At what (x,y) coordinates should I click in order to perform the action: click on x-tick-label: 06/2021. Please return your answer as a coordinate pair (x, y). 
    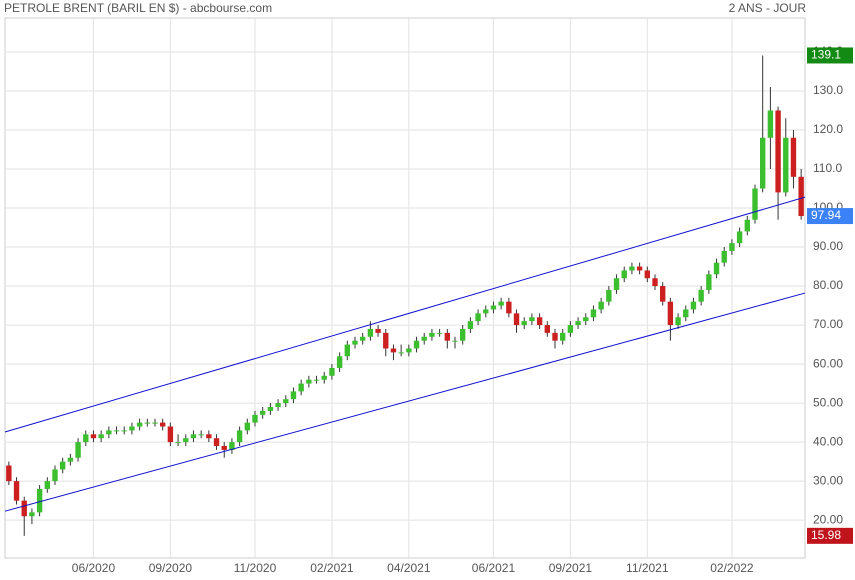
    Looking at the image, I should click on (494, 568).